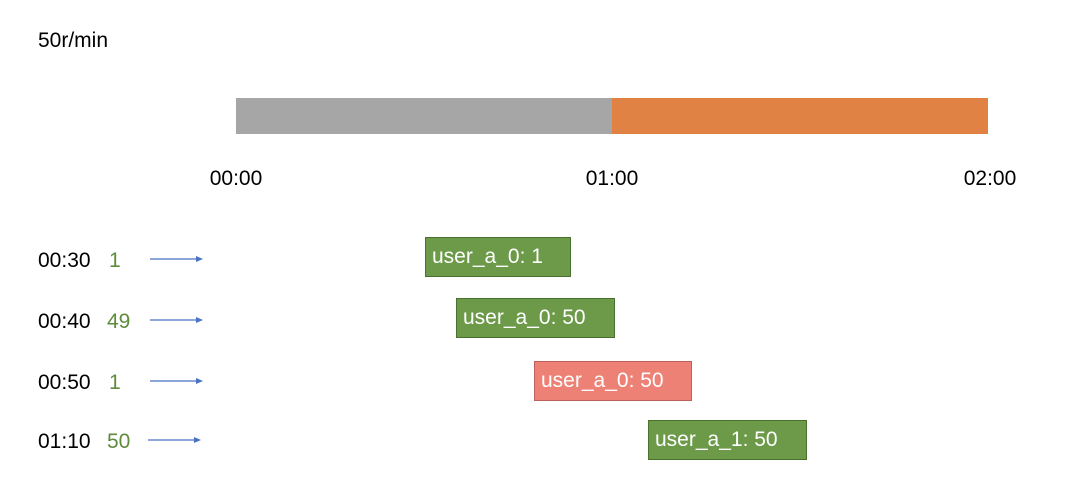 This screenshot has width=1080, height=498. Describe the element at coordinates (119, 441) in the screenshot. I see `request-count: 50` at that location.